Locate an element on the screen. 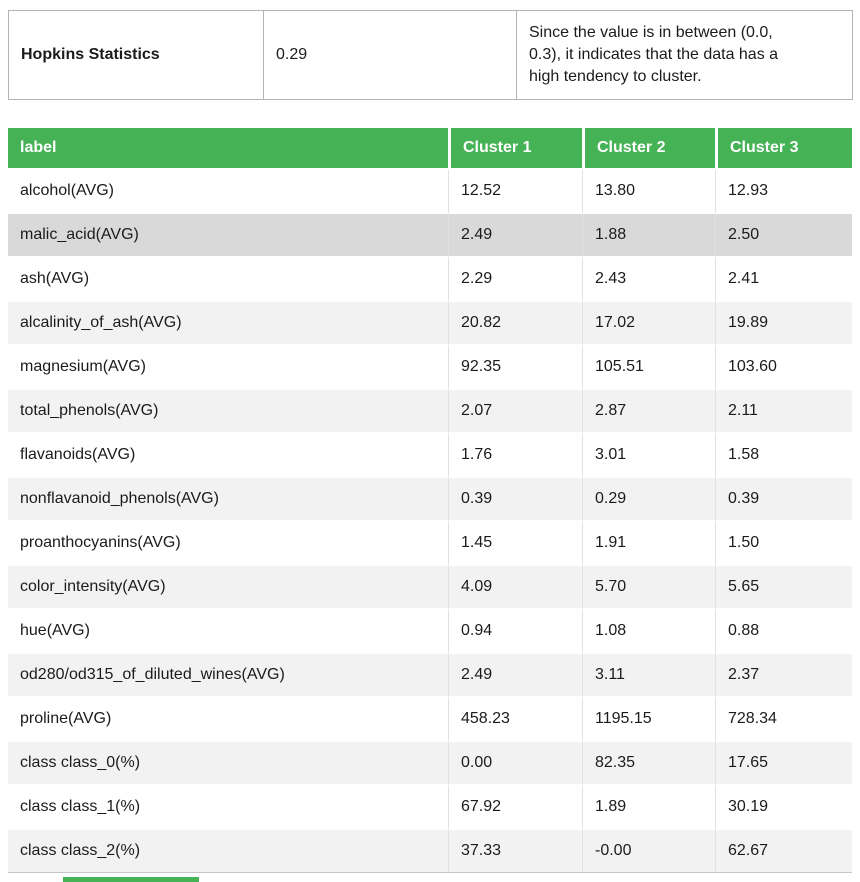 This screenshot has height=882, width=860. row-label-cell: class class_0(%) is located at coordinates (228, 764).